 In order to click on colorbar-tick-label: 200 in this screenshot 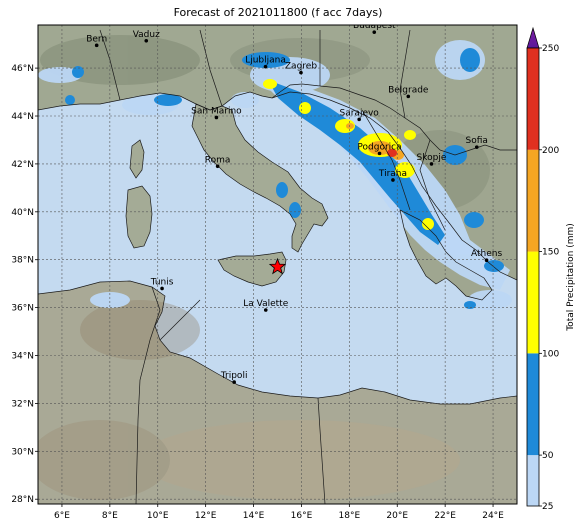, I will do `click(550, 151)`.